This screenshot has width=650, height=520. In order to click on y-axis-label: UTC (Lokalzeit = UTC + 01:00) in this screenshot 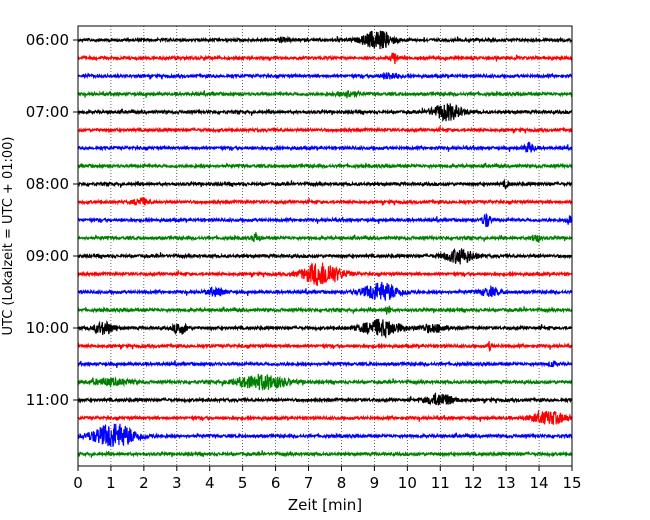, I will do `click(8, 236)`.